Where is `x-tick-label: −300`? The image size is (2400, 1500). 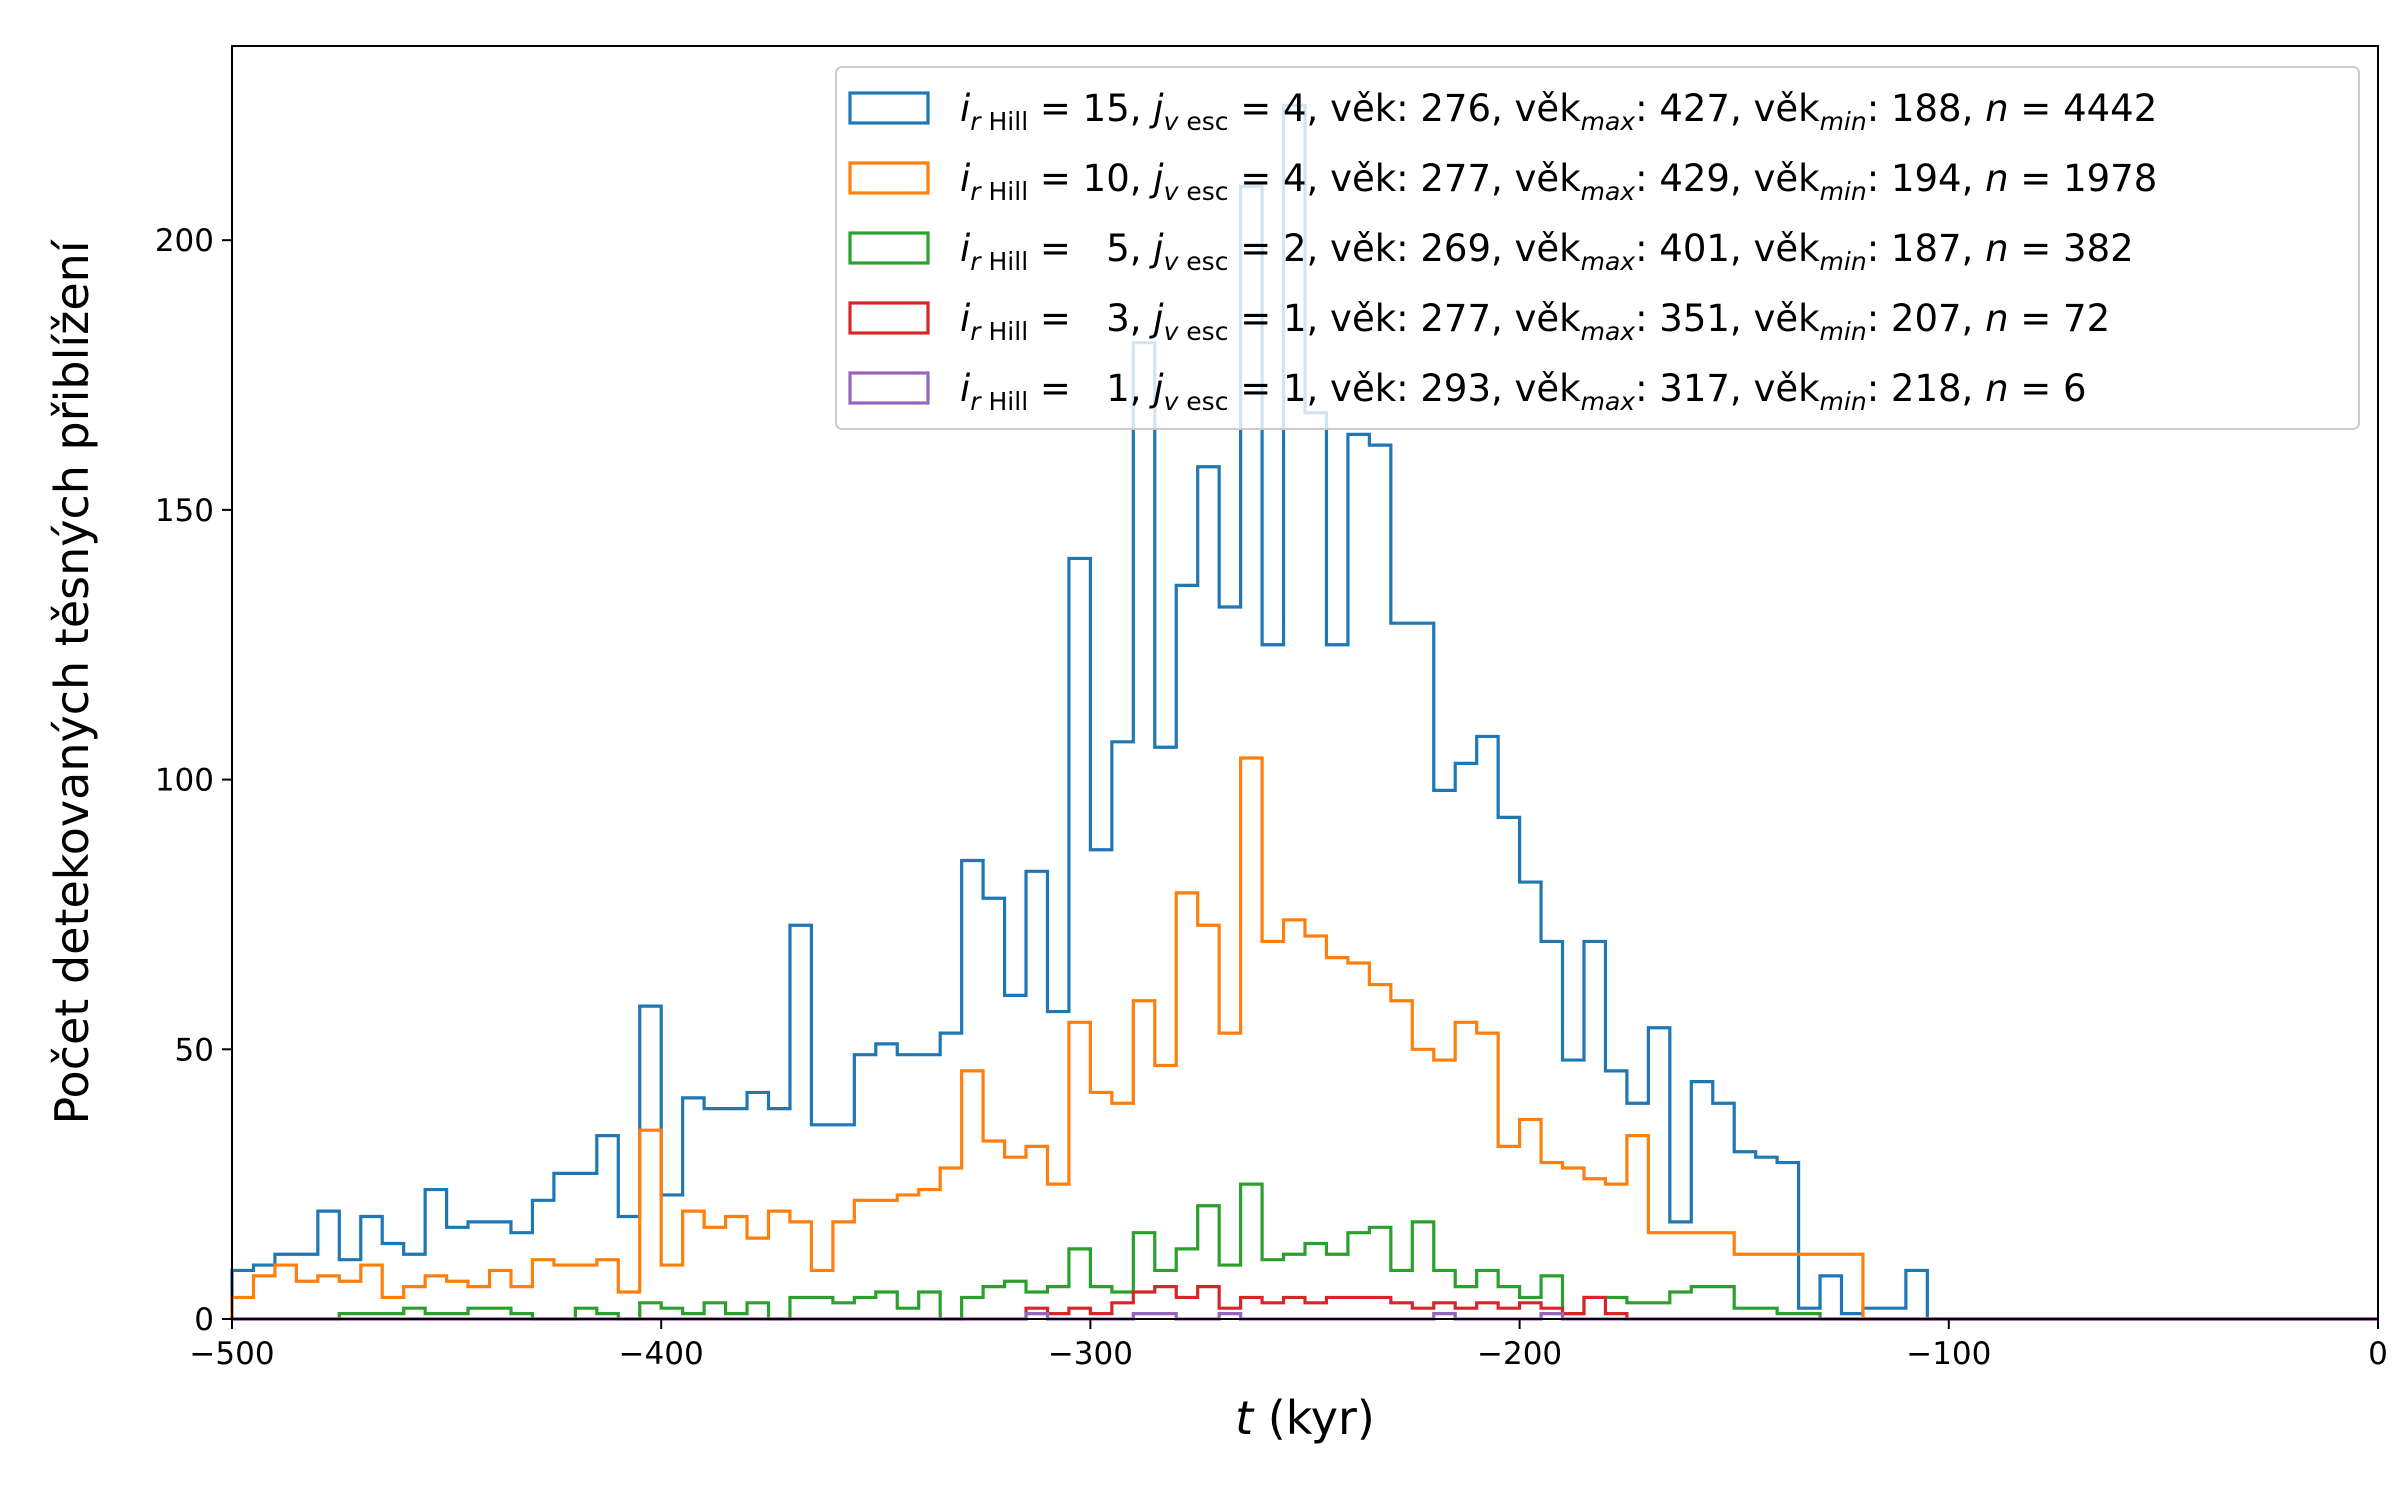 x-tick-label: −300 is located at coordinates (1090, 1354).